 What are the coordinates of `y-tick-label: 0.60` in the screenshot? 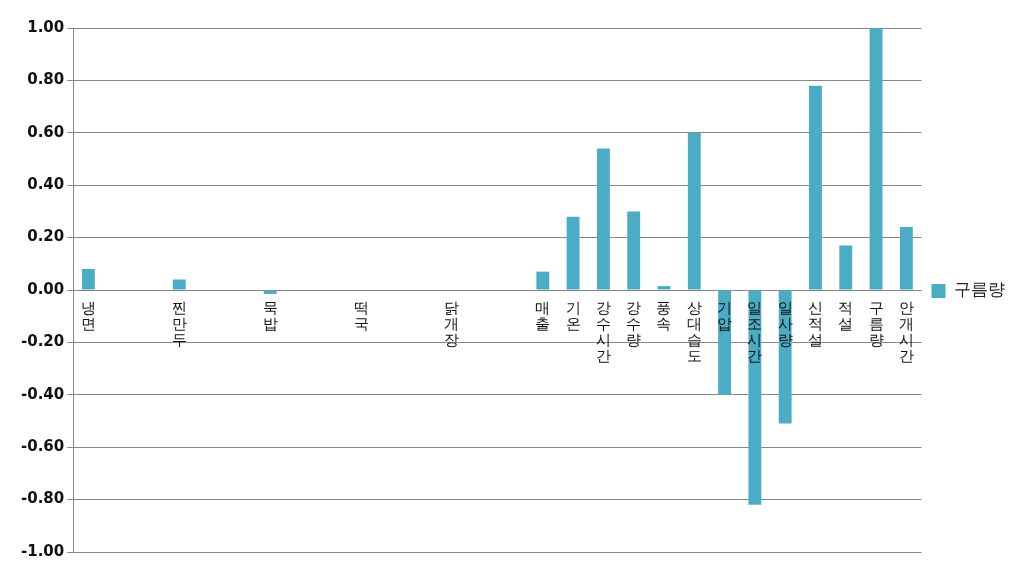 It's located at (46, 131).